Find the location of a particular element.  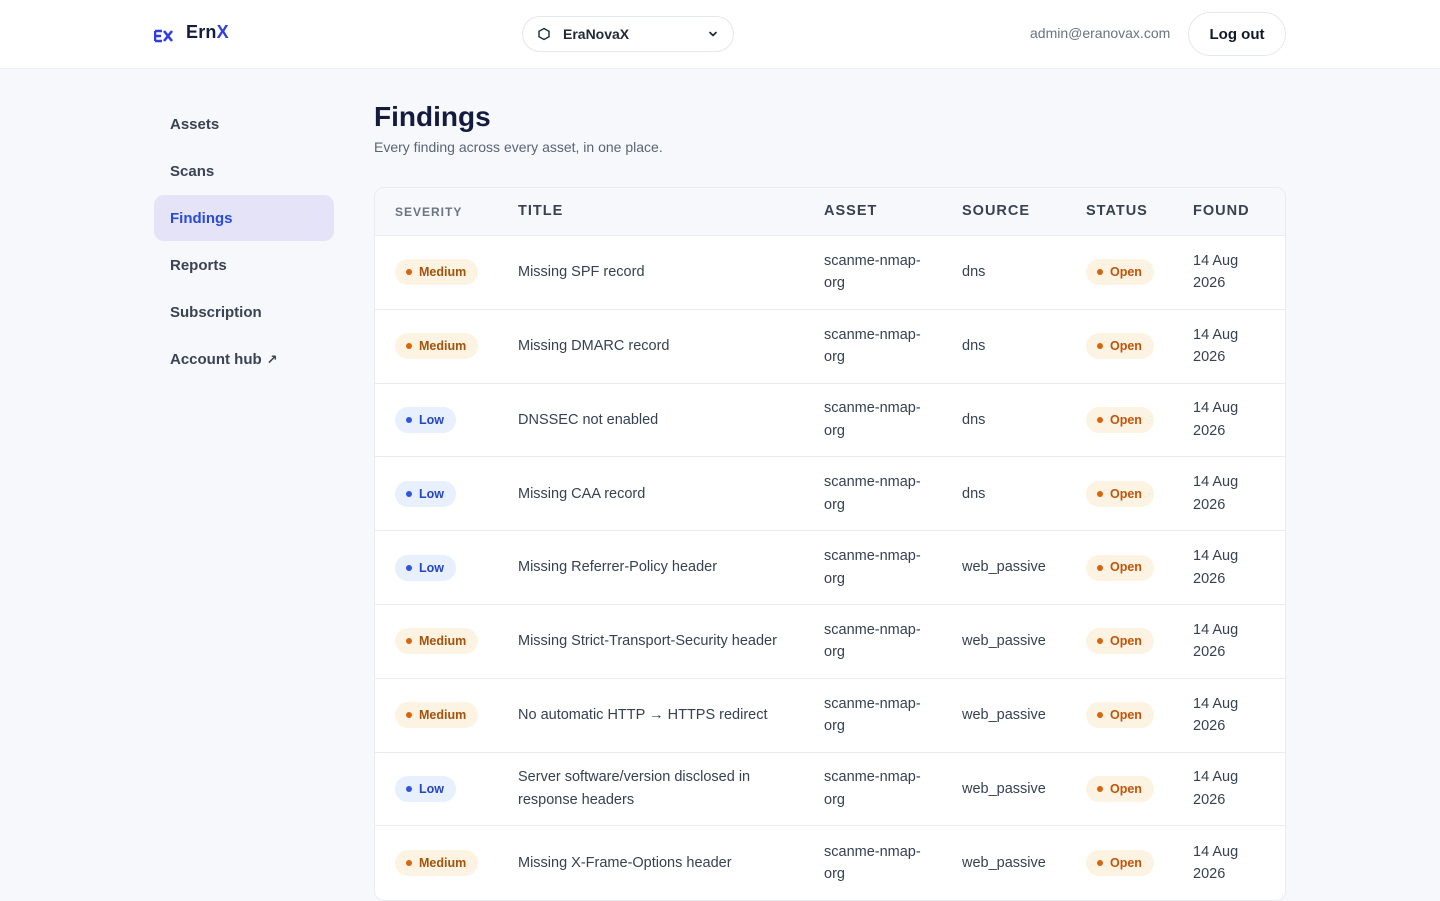

finding-title: Missing DMARC record is located at coordinates (594, 345).